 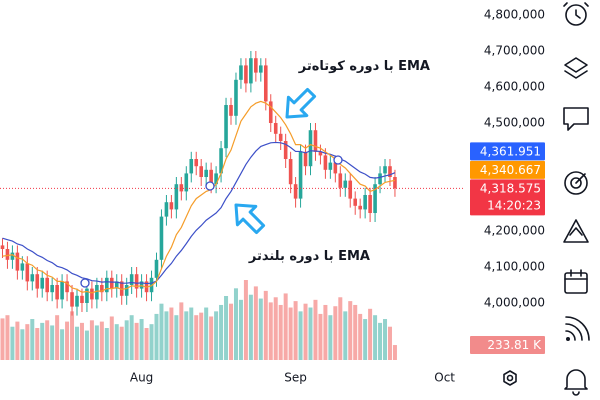 I want to click on calendar-lines, so click(x=576, y=274).